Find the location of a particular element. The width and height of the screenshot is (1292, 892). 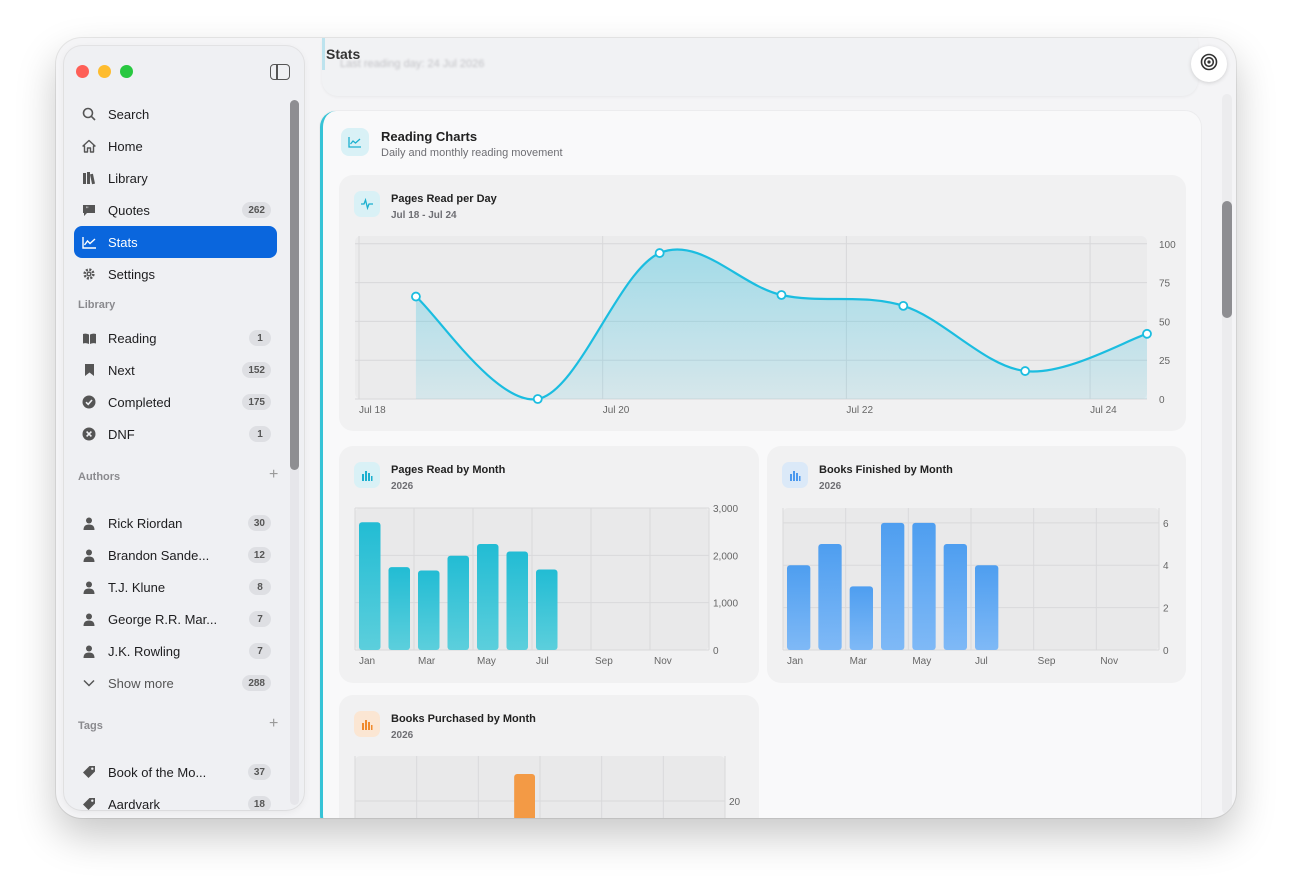

sidebar-item-tag: Aardvark 18 is located at coordinates (175, 799).